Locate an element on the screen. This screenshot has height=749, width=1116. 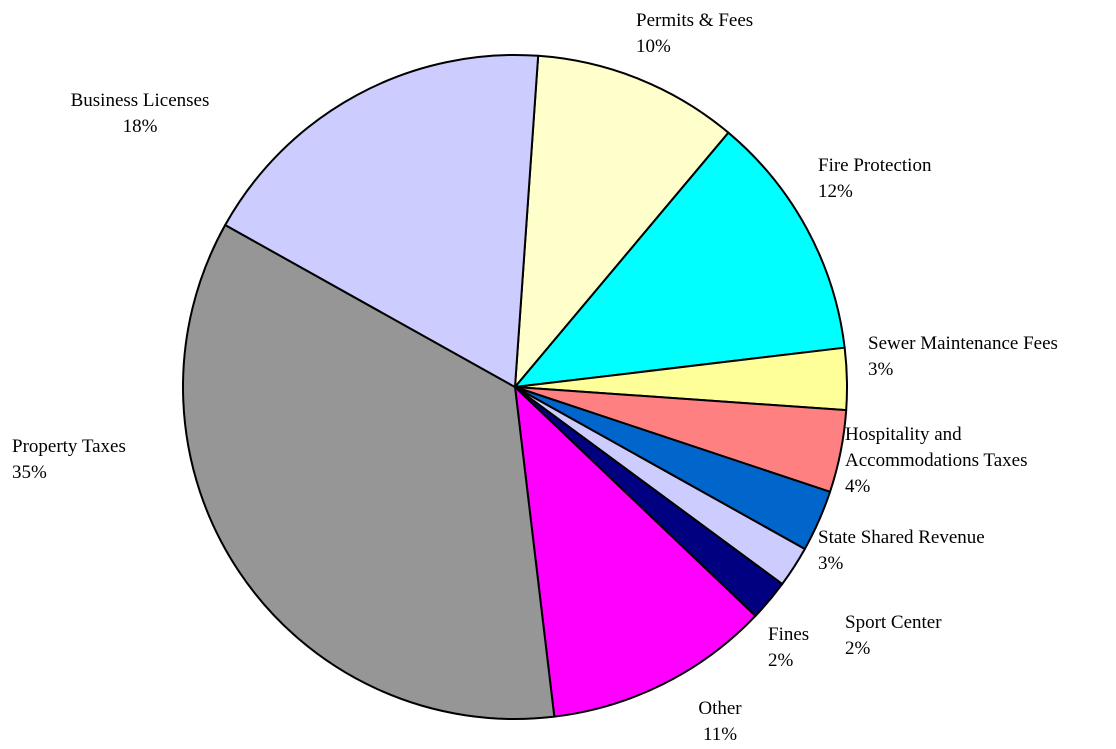
slice-name: Fire Protection is located at coordinates (875, 165).